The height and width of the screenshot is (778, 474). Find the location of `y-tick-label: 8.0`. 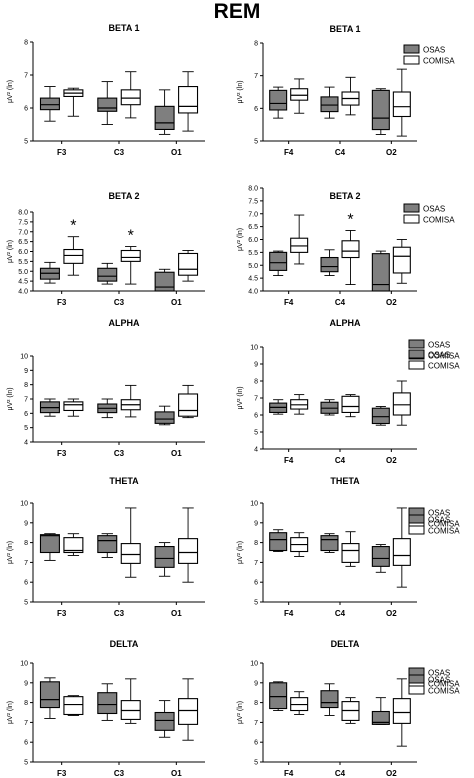

y-tick-label: 8.0 is located at coordinates (23, 213).